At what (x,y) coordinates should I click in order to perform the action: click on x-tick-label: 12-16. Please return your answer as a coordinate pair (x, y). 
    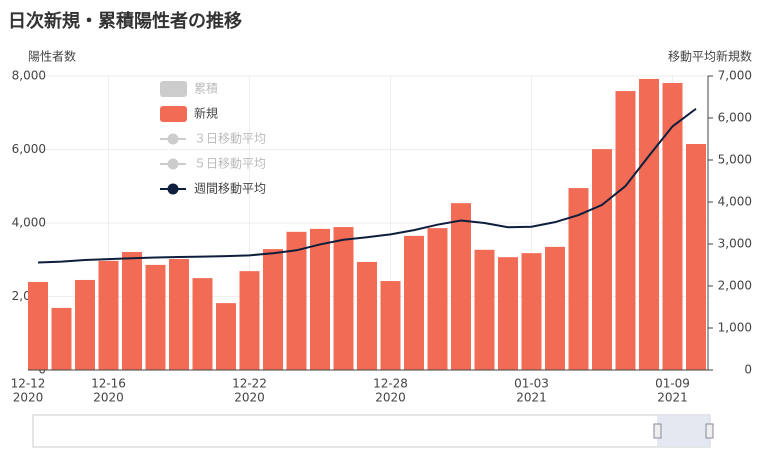
    Looking at the image, I should click on (108, 384).